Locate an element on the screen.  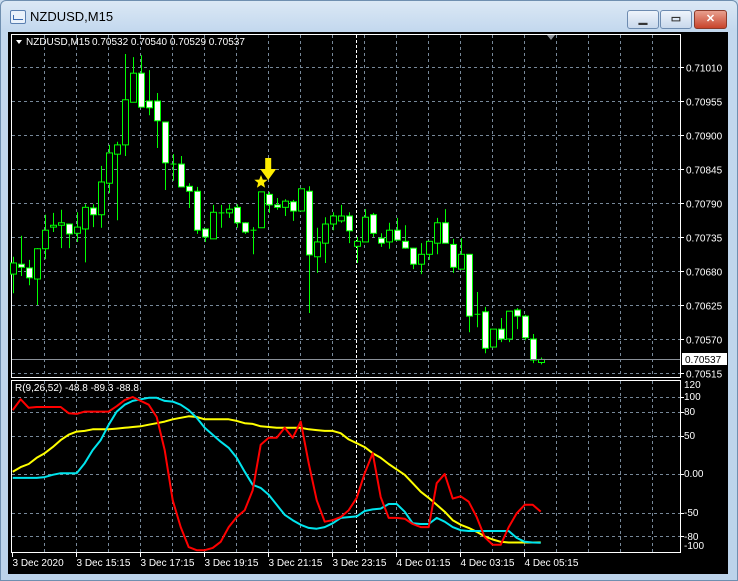
indicator-axis-label: 120 is located at coordinates (692, 385).